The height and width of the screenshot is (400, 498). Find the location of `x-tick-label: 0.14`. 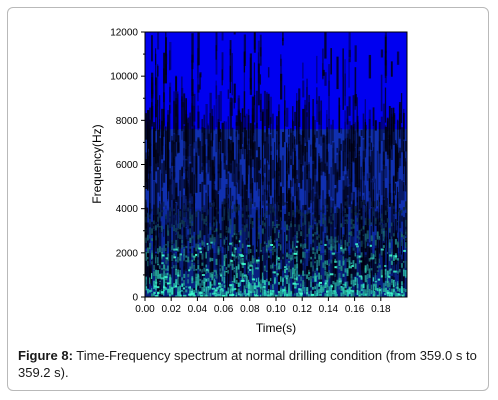

x-tick-label: 0.14 is located at coordinates (329, 309).